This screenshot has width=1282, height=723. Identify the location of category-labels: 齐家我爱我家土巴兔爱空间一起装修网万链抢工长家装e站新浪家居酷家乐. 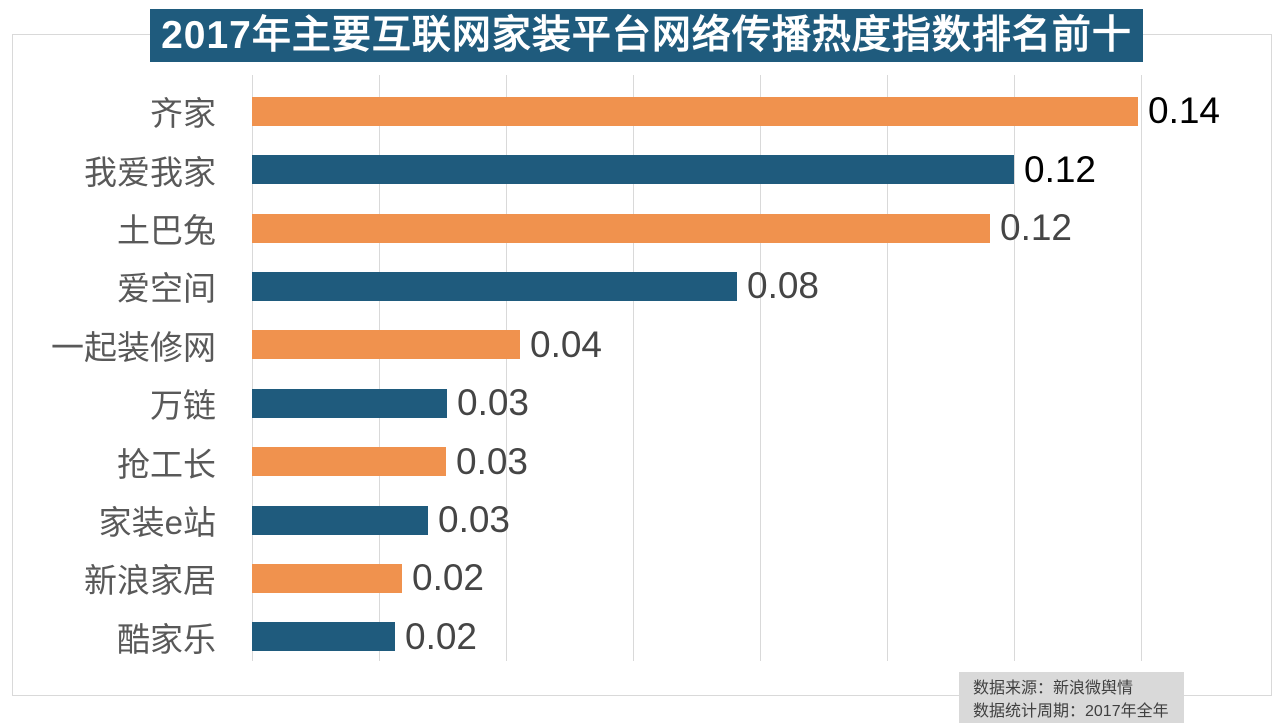
(108, 374).